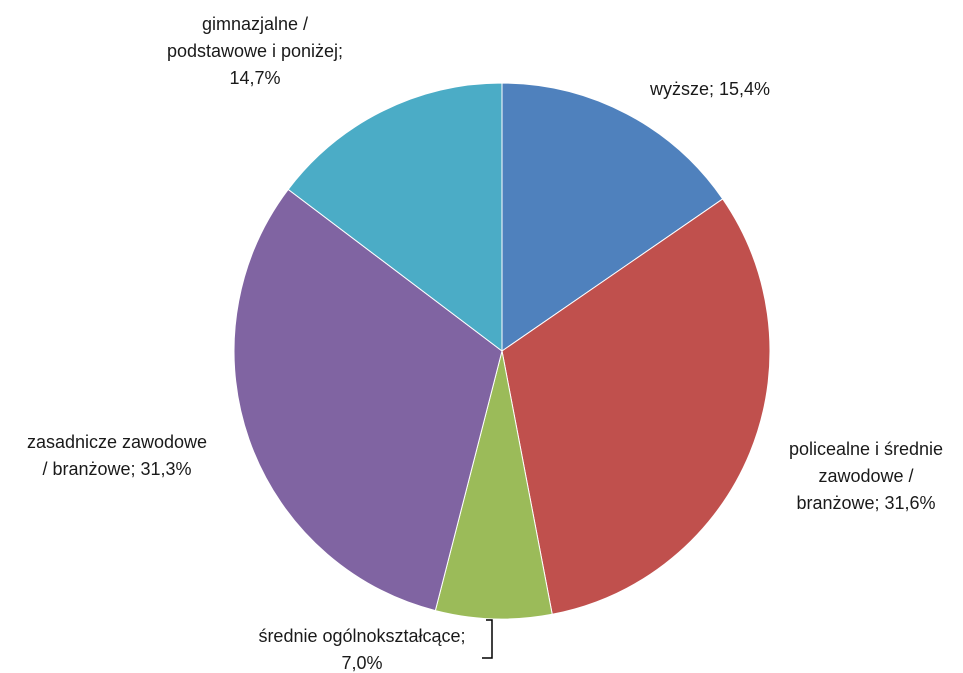  What do you see at coordinates (254, 78) in the screenshot?
I see `data-label-line: 14,7%` at bounding box center [254, 78].